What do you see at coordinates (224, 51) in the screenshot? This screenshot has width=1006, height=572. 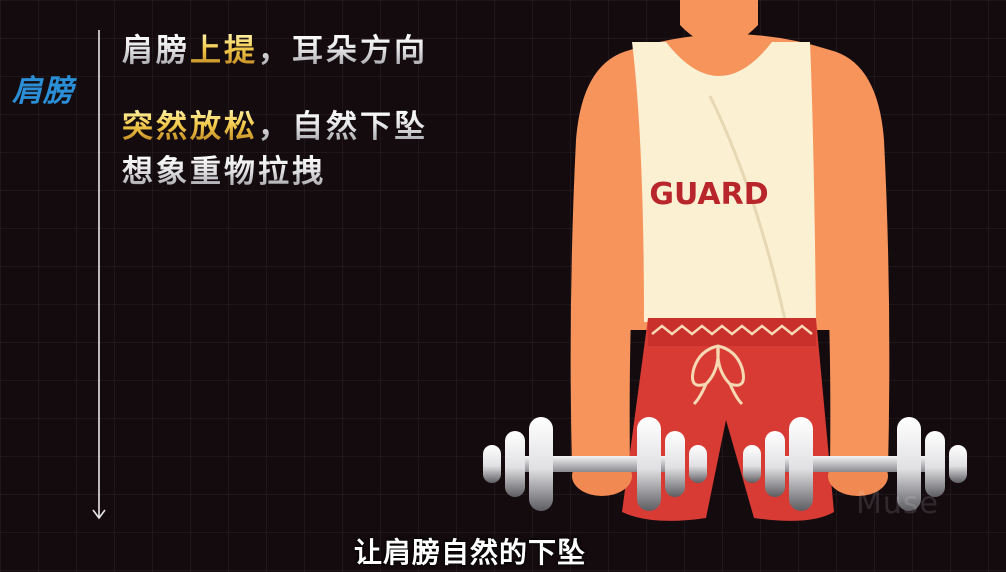 I see `instruction-line-1-part-2: 上提` at bounding box center [224, 51].